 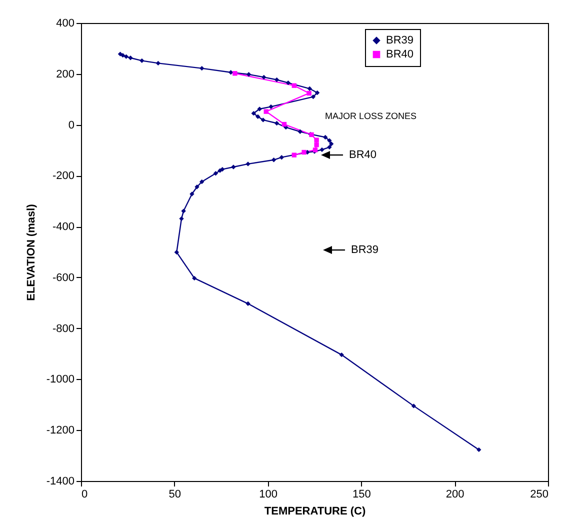 I want to click on legend-label: BR39, so click(x=400, y=40).